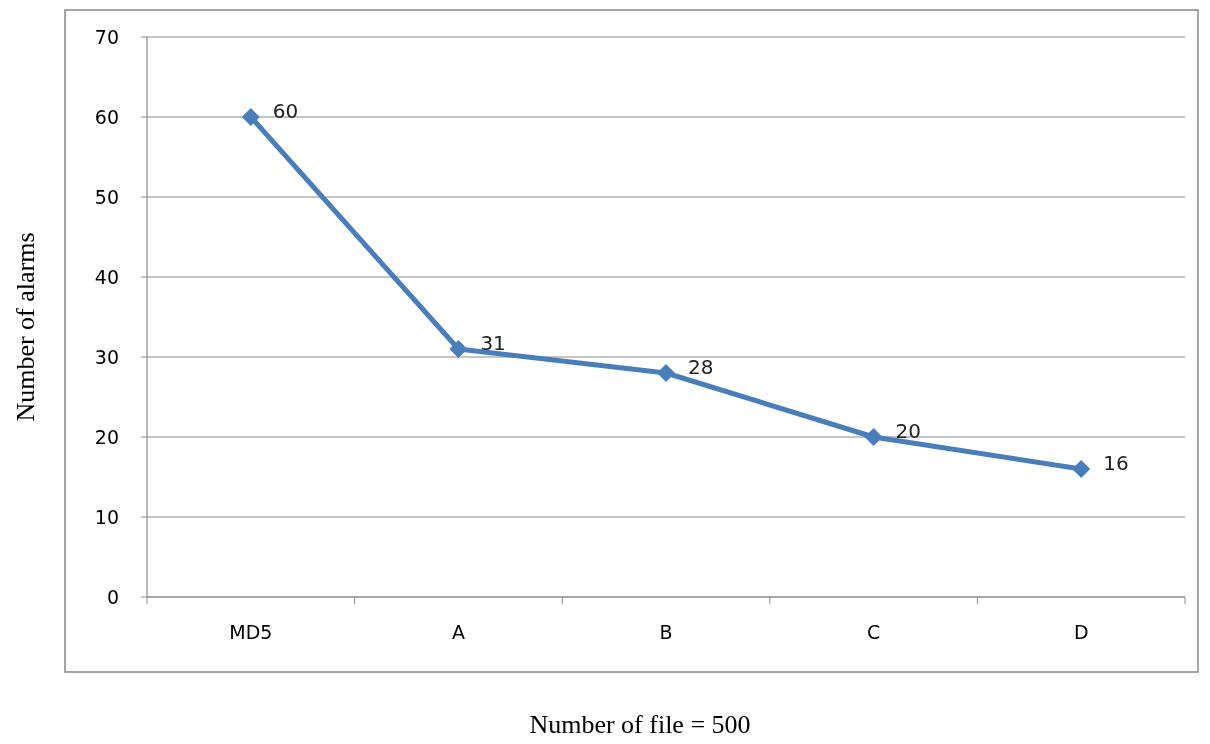  What do you see at coordinates (106, 516) in the screenshot?
I see `y-tick-label: 10` at bounding box center [106, 516].